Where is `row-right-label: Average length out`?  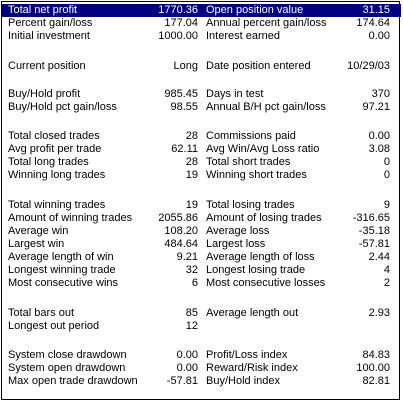 row-right-label: Average length out is located at coordinates (252, 313).